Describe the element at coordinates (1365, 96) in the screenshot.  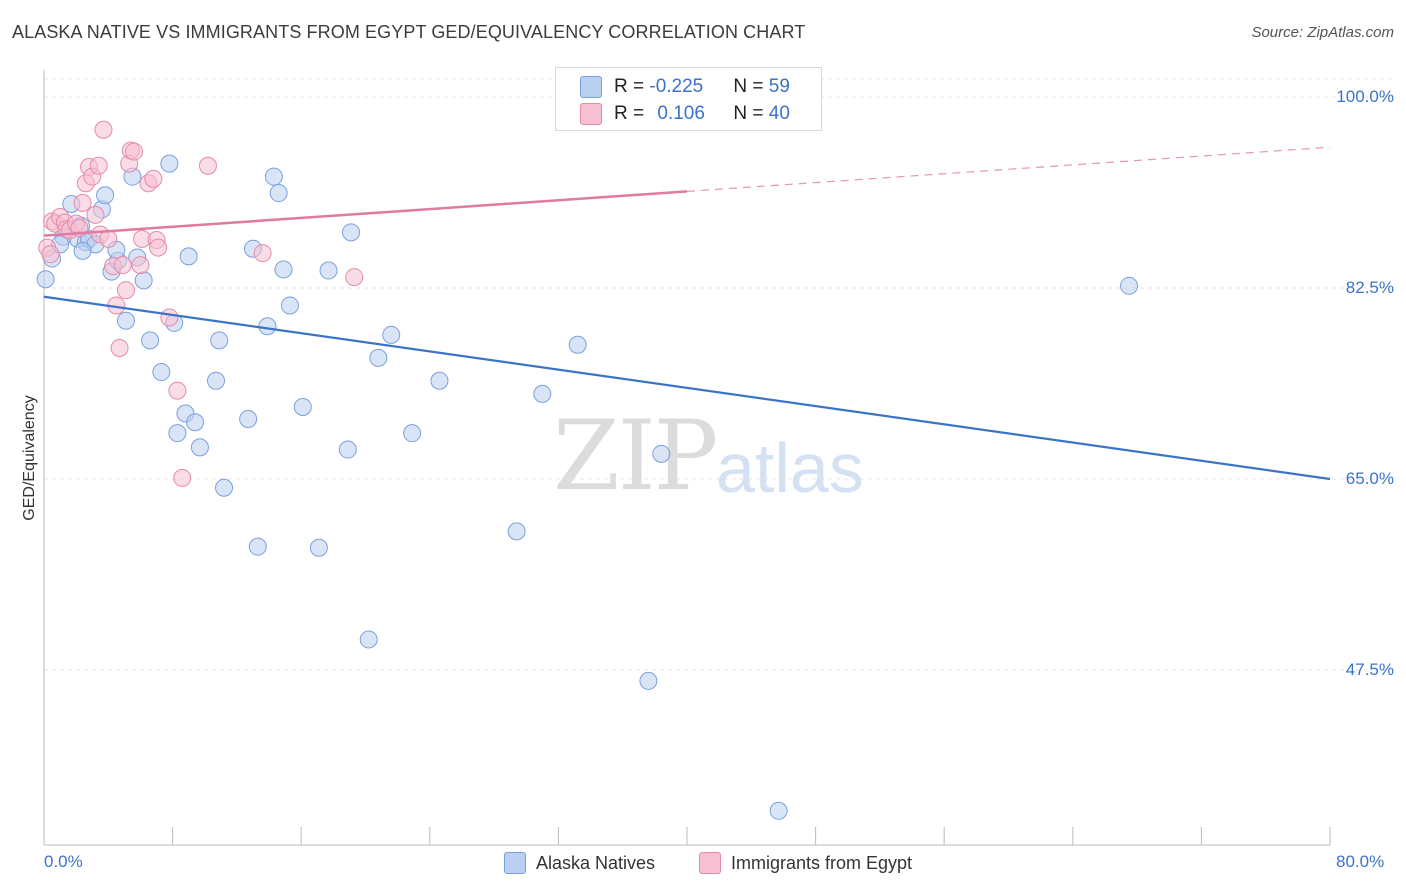
I see `y-tick-label: 100.0%` at that location.